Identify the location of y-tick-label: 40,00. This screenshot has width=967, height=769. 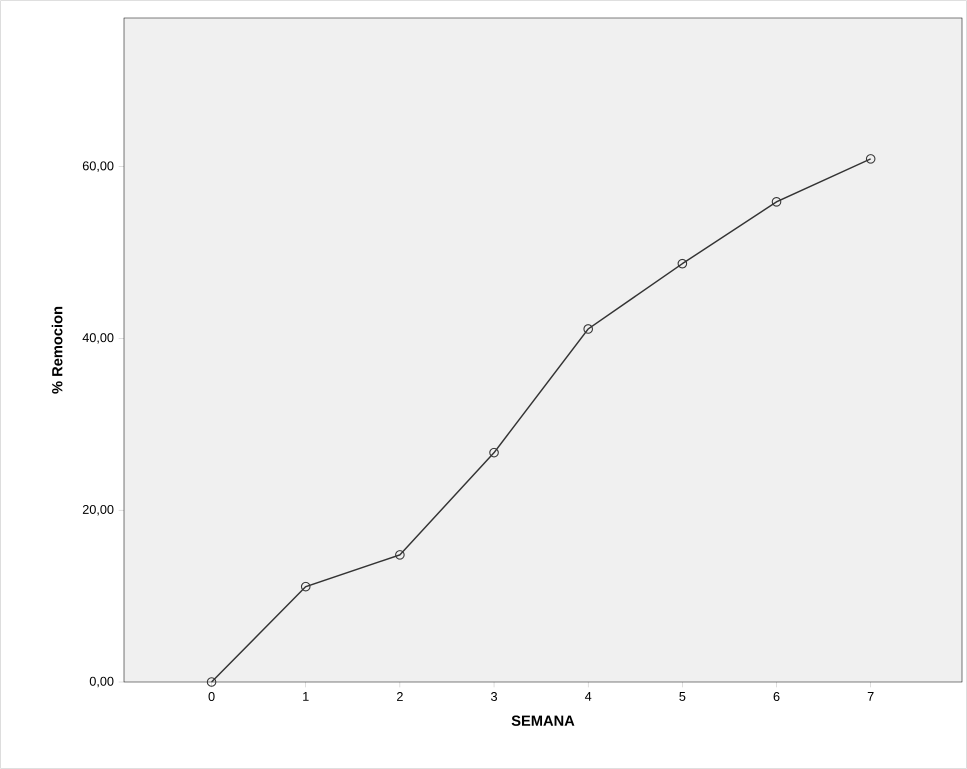
(98, 338).